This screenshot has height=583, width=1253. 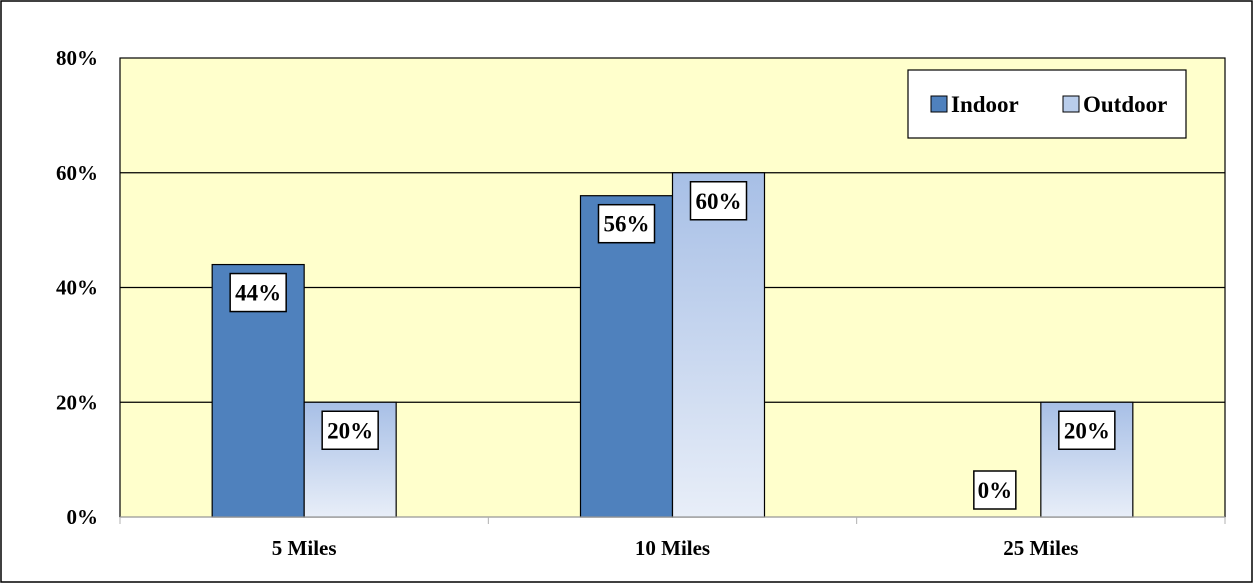 I want to click on data-label: 0%, so click(x=995, y=490).